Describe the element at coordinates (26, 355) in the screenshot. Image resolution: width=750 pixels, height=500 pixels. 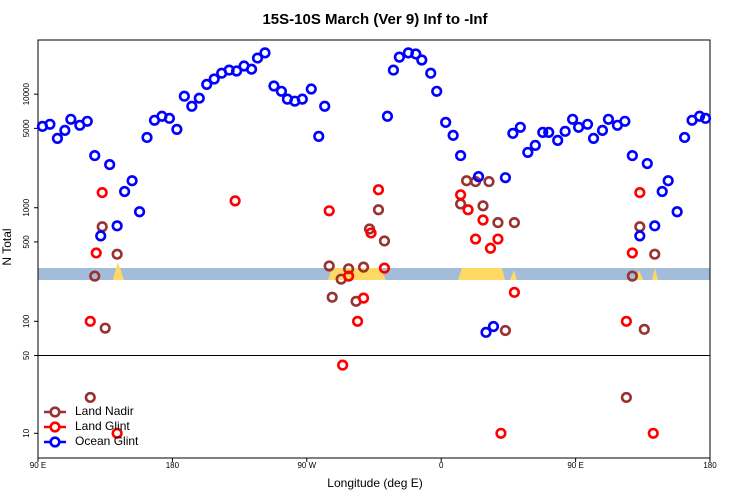
I see `y-tick-label: 50` at that location.